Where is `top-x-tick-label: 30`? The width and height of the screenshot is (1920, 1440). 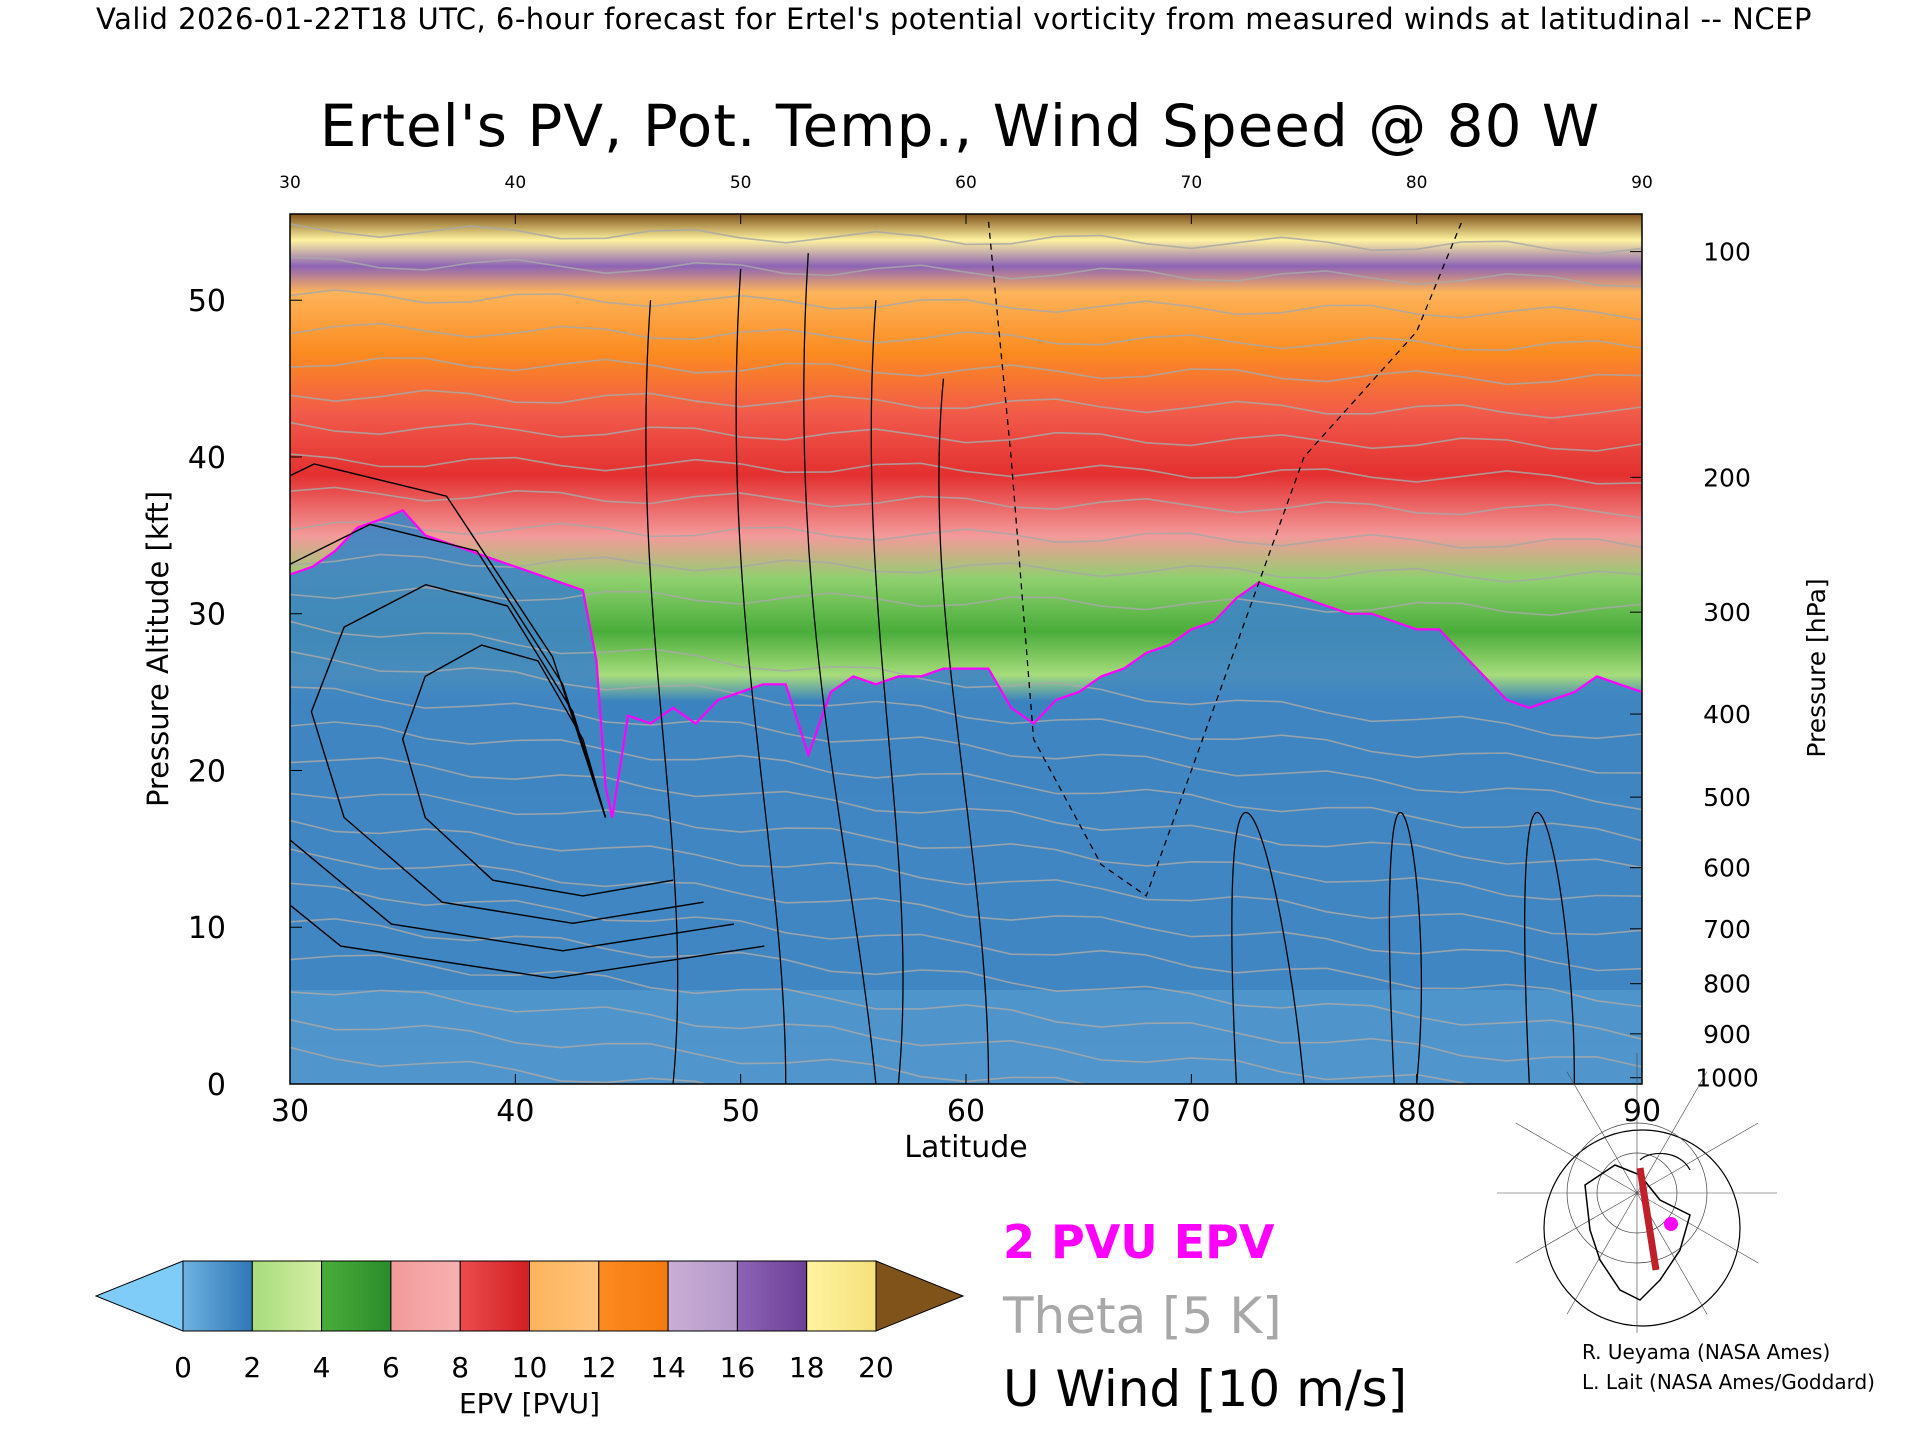
top-x-tick-label: 30 is located at coordinates (290, 183).